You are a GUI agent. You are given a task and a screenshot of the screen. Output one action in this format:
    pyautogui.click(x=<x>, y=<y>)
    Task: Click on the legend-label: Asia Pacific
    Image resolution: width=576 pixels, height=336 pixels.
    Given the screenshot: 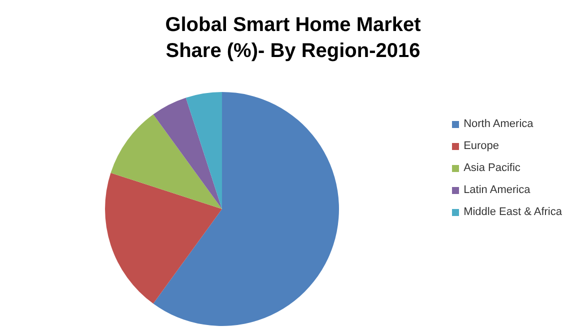 What is the action you would take?
    pyautogui.click(x=492, y=168)
    